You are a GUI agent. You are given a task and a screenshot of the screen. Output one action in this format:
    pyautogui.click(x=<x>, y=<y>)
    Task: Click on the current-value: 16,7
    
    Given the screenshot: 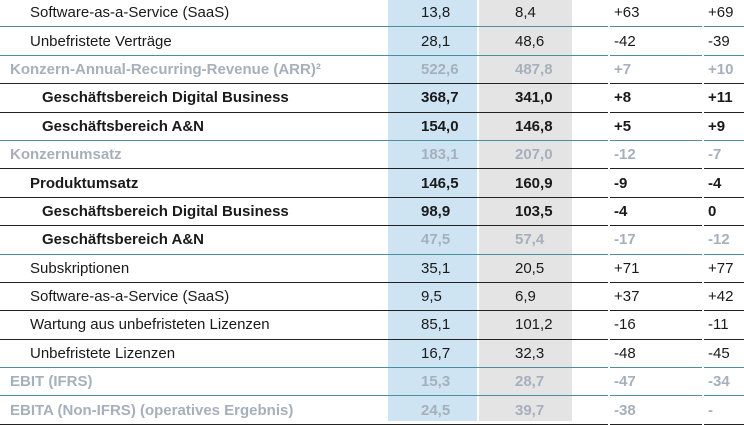 What is the action you would take?
    pyautogui.click(x=465, y=354)
    